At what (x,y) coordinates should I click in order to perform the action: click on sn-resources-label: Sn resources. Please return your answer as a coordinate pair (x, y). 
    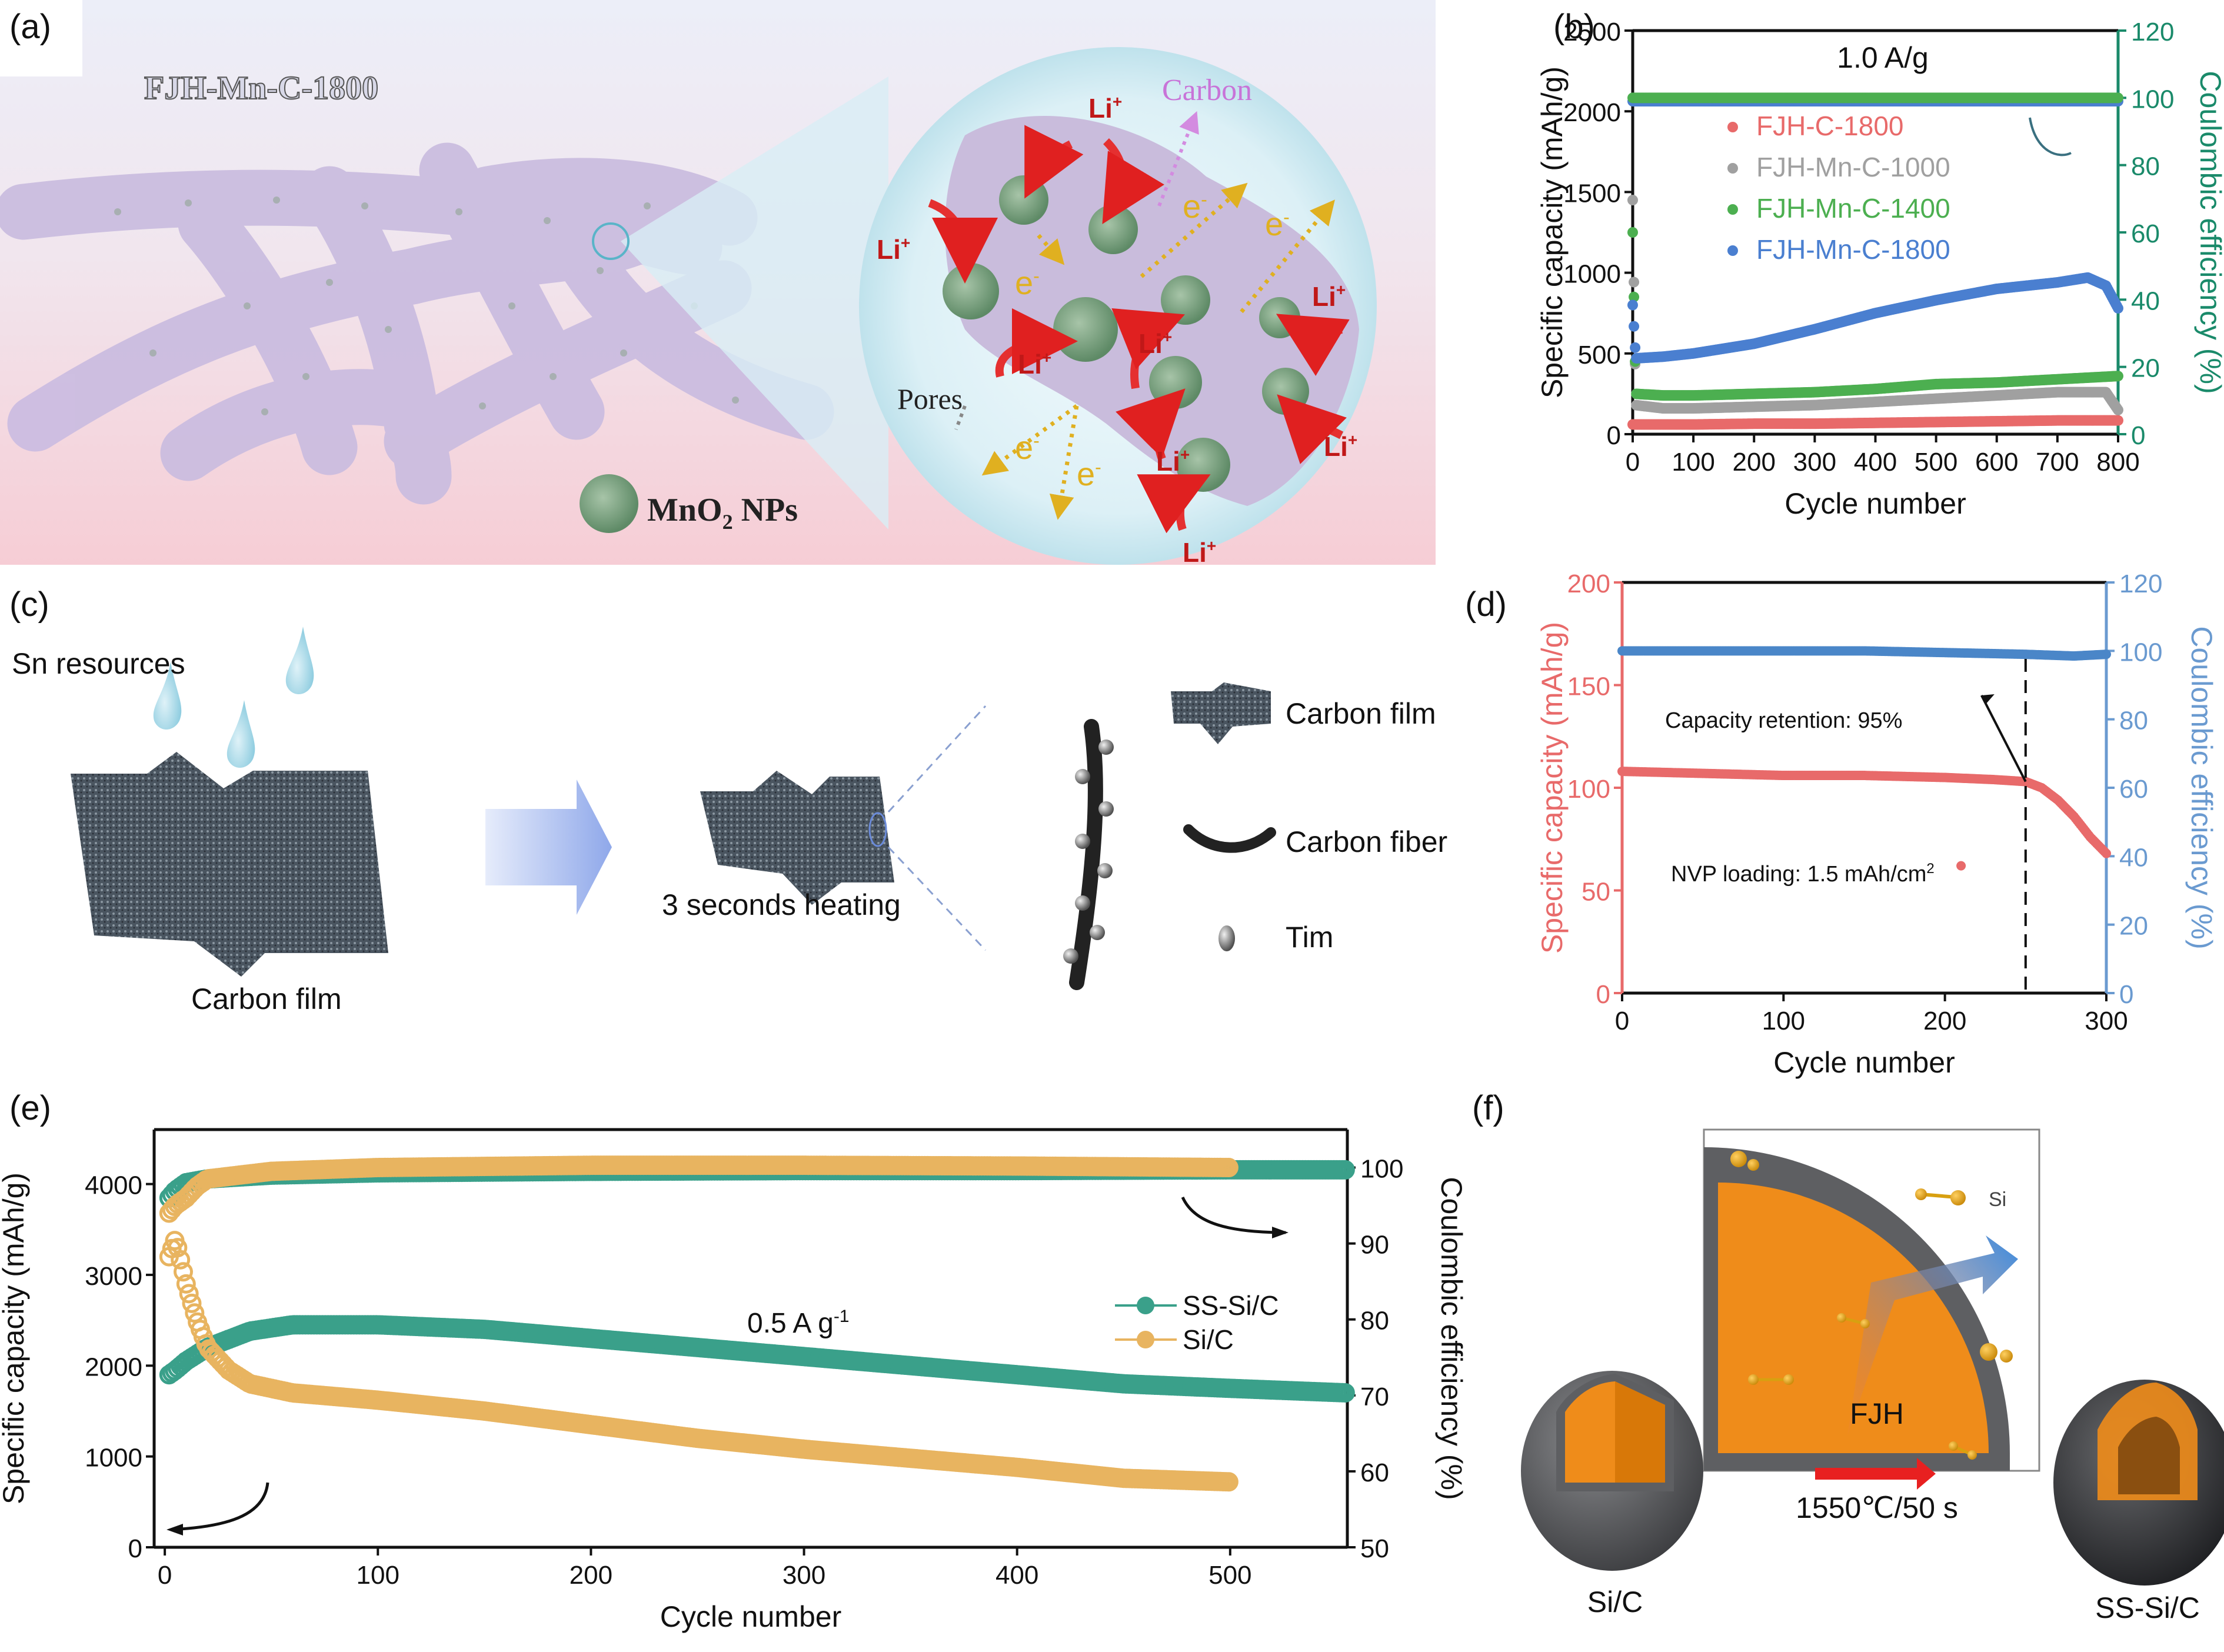
    Looking at the image, I should click on (98, 663).